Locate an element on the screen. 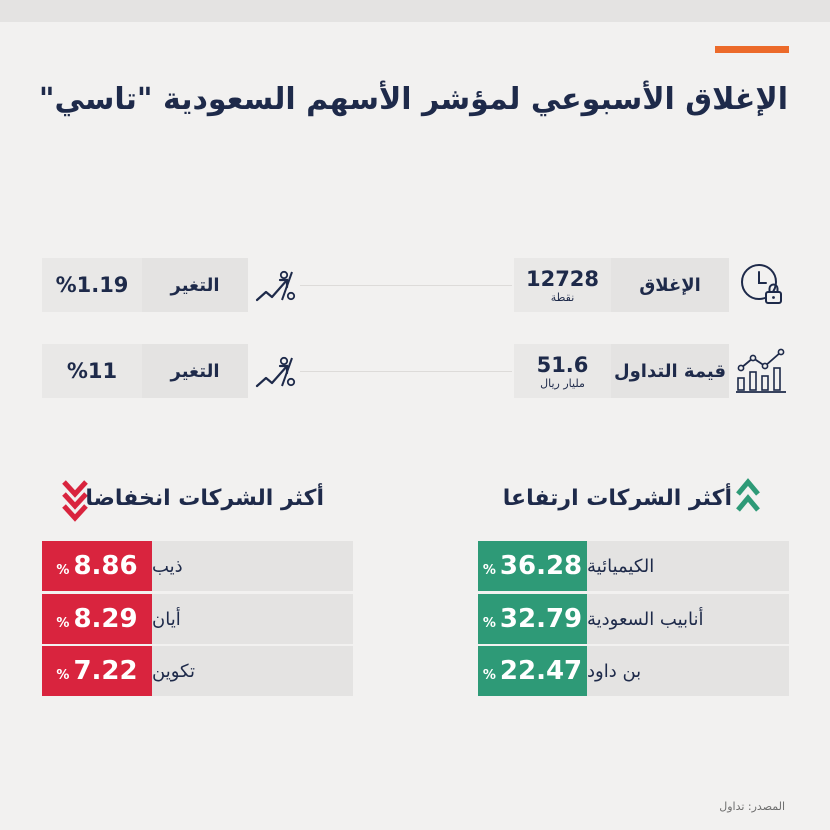 This screenshot has height=830, width=830. stat-row-trading-value: %11 التغير 51.6 مليار ريال قيمة التداول is located at coordinates (415, 371).